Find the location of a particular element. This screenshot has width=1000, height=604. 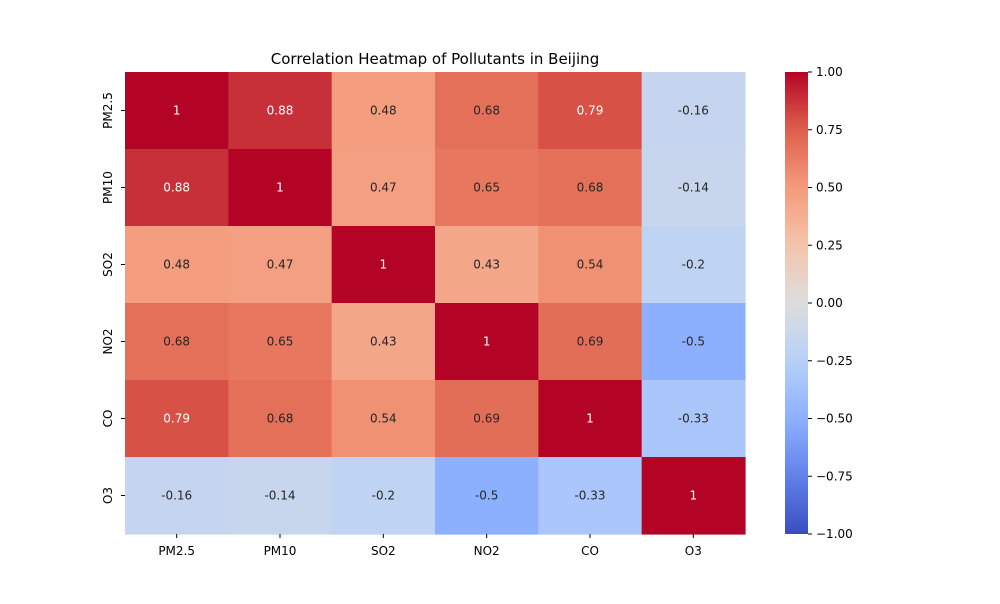

heatmap-cell-o3-o3 is located at coordinates (693, 496).